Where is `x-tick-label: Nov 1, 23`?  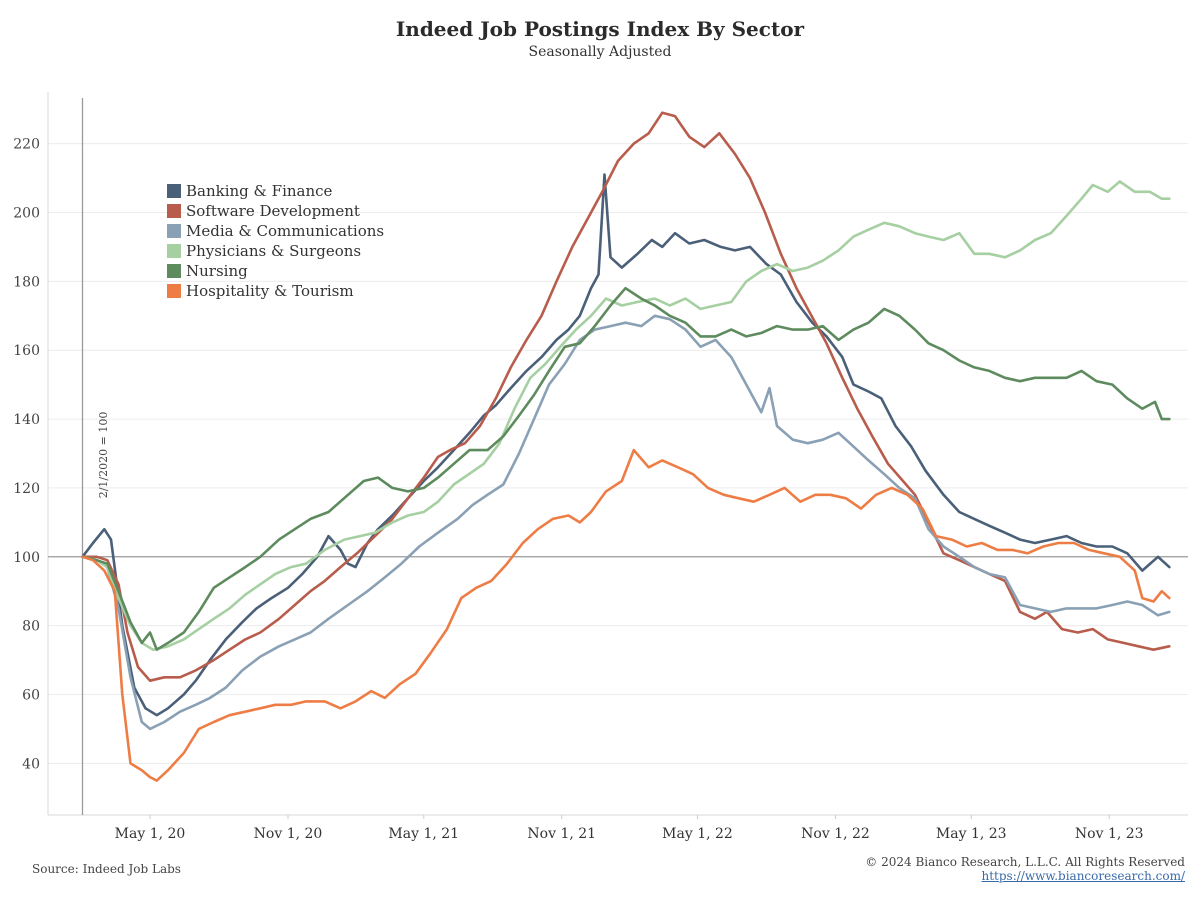 x-tick-label: Nov 1, 23 is located at coordinates (1109, 834).